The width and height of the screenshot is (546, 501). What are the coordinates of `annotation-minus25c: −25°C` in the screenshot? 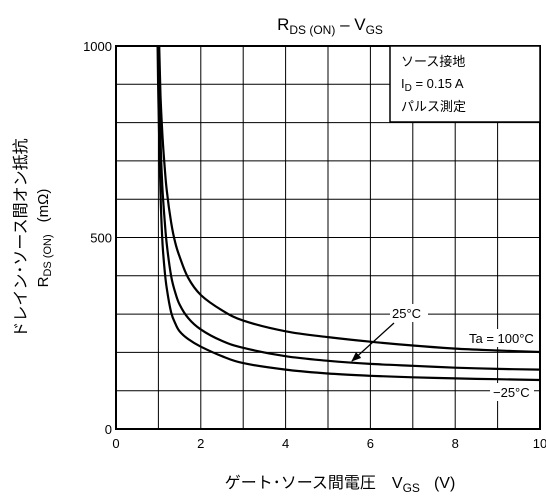 It's located at (512, 392).